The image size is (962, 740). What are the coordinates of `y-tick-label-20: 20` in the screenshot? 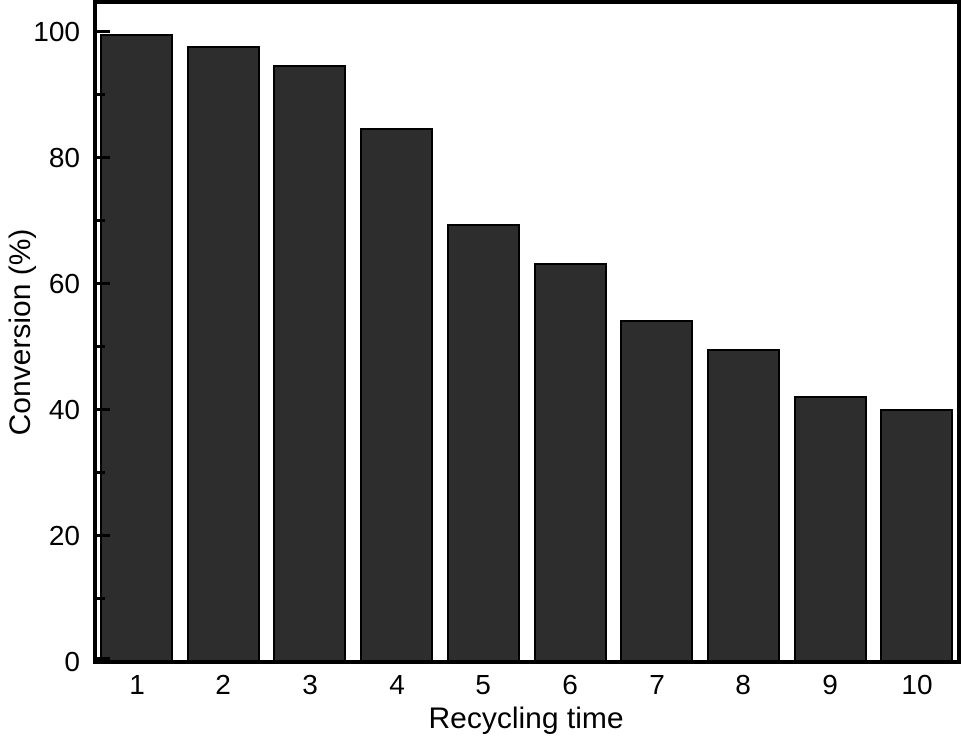 It's located at (64, 535).